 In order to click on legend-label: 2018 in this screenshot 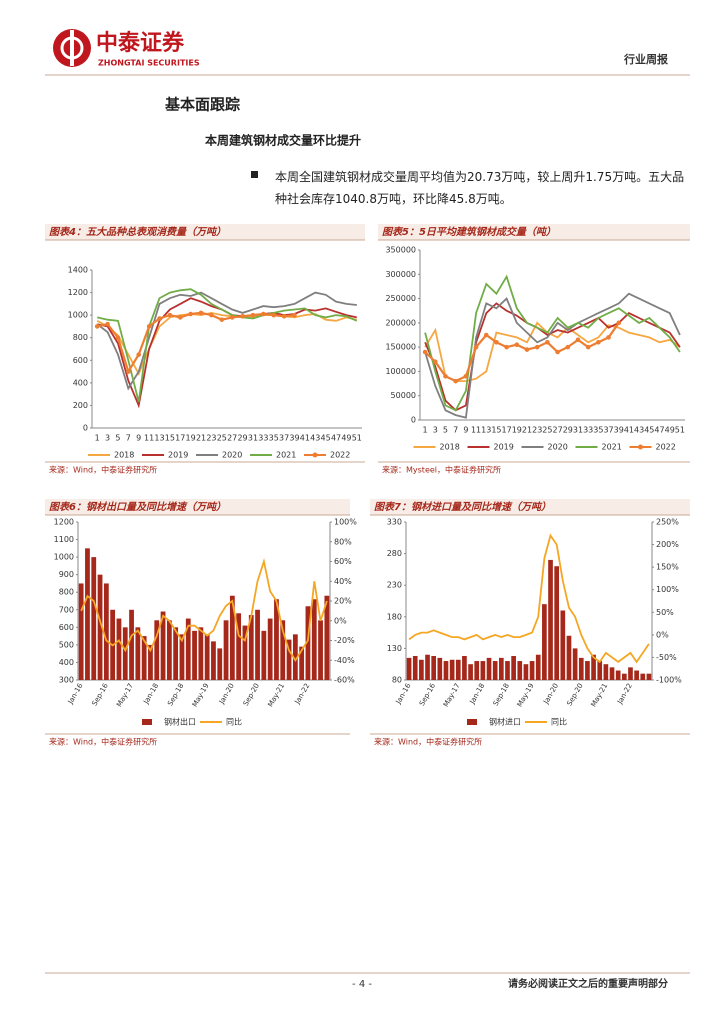, I will do `click(450, 447)`.